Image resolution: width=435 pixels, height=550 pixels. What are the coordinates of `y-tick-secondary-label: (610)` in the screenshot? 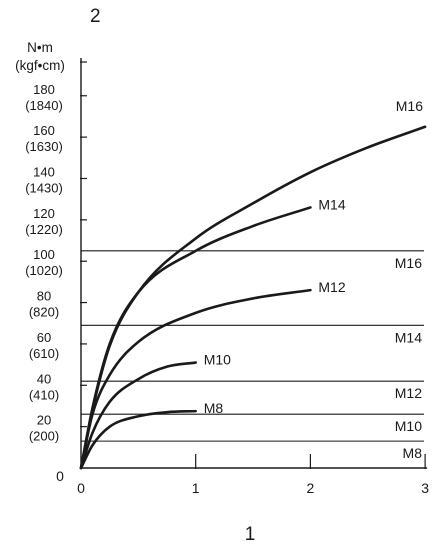 It's located at (44, 353).